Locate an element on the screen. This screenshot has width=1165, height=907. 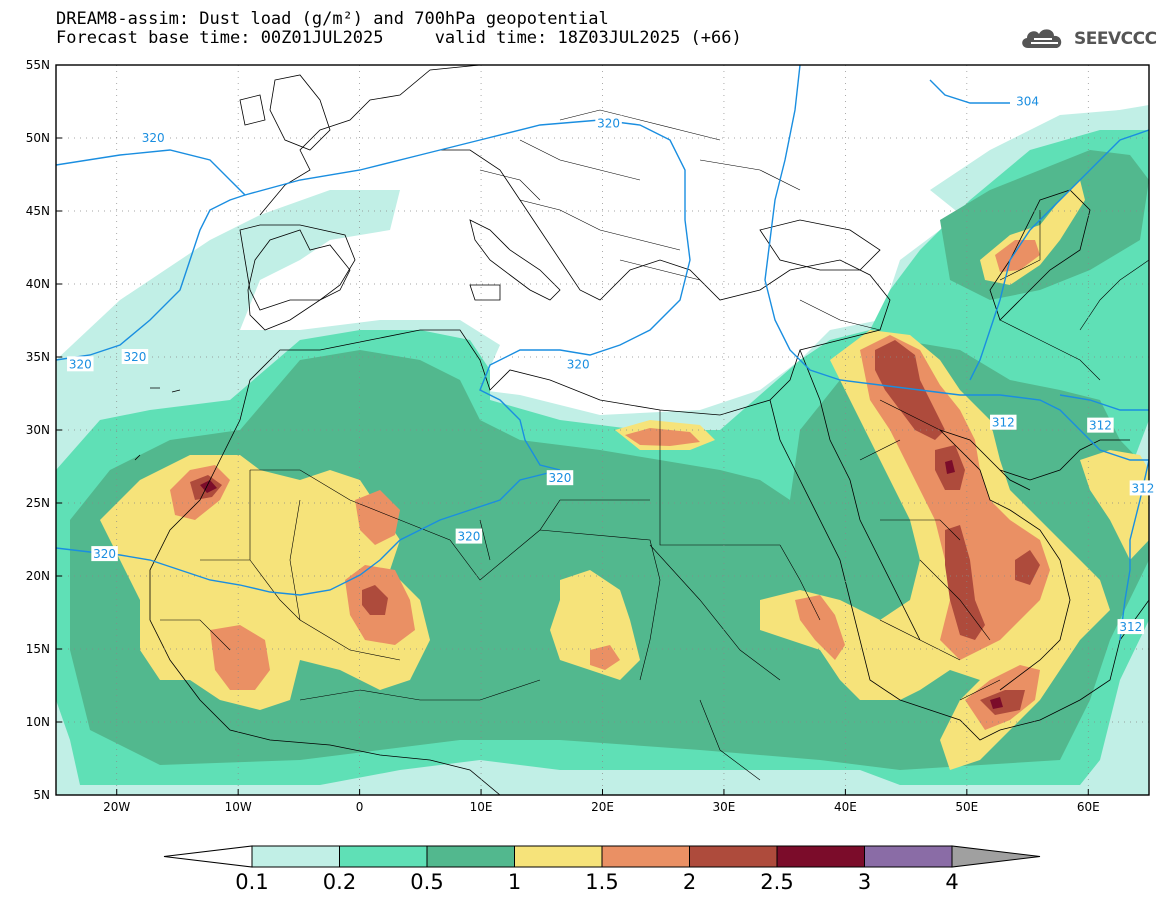
lat-tick-label: 5N is located at coordinates (41, 795).